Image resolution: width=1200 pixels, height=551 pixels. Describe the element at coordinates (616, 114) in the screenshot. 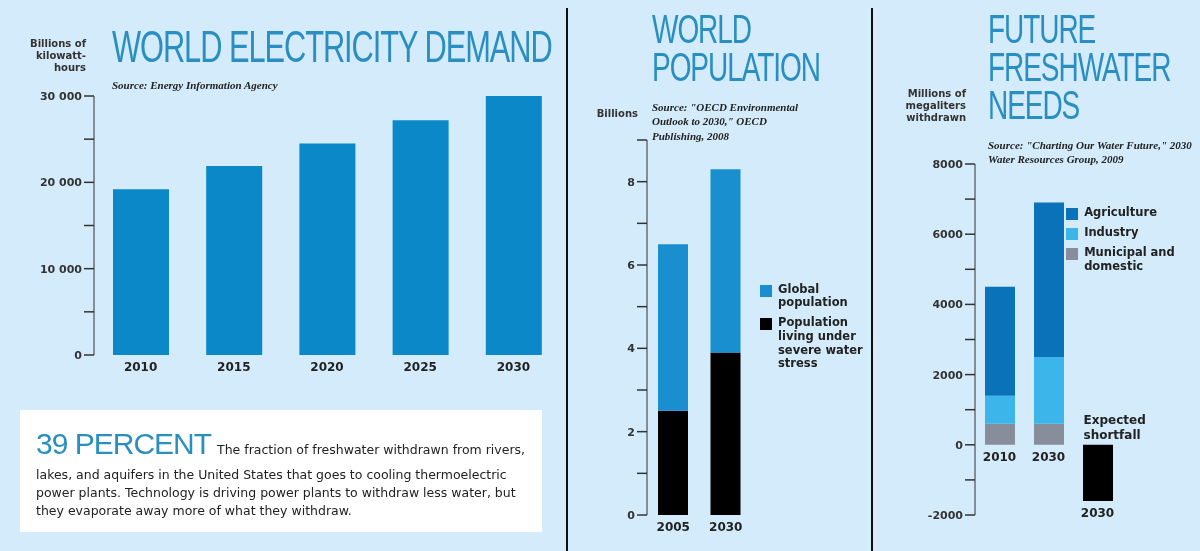

I see `y-axis-title: Billions` at that location.